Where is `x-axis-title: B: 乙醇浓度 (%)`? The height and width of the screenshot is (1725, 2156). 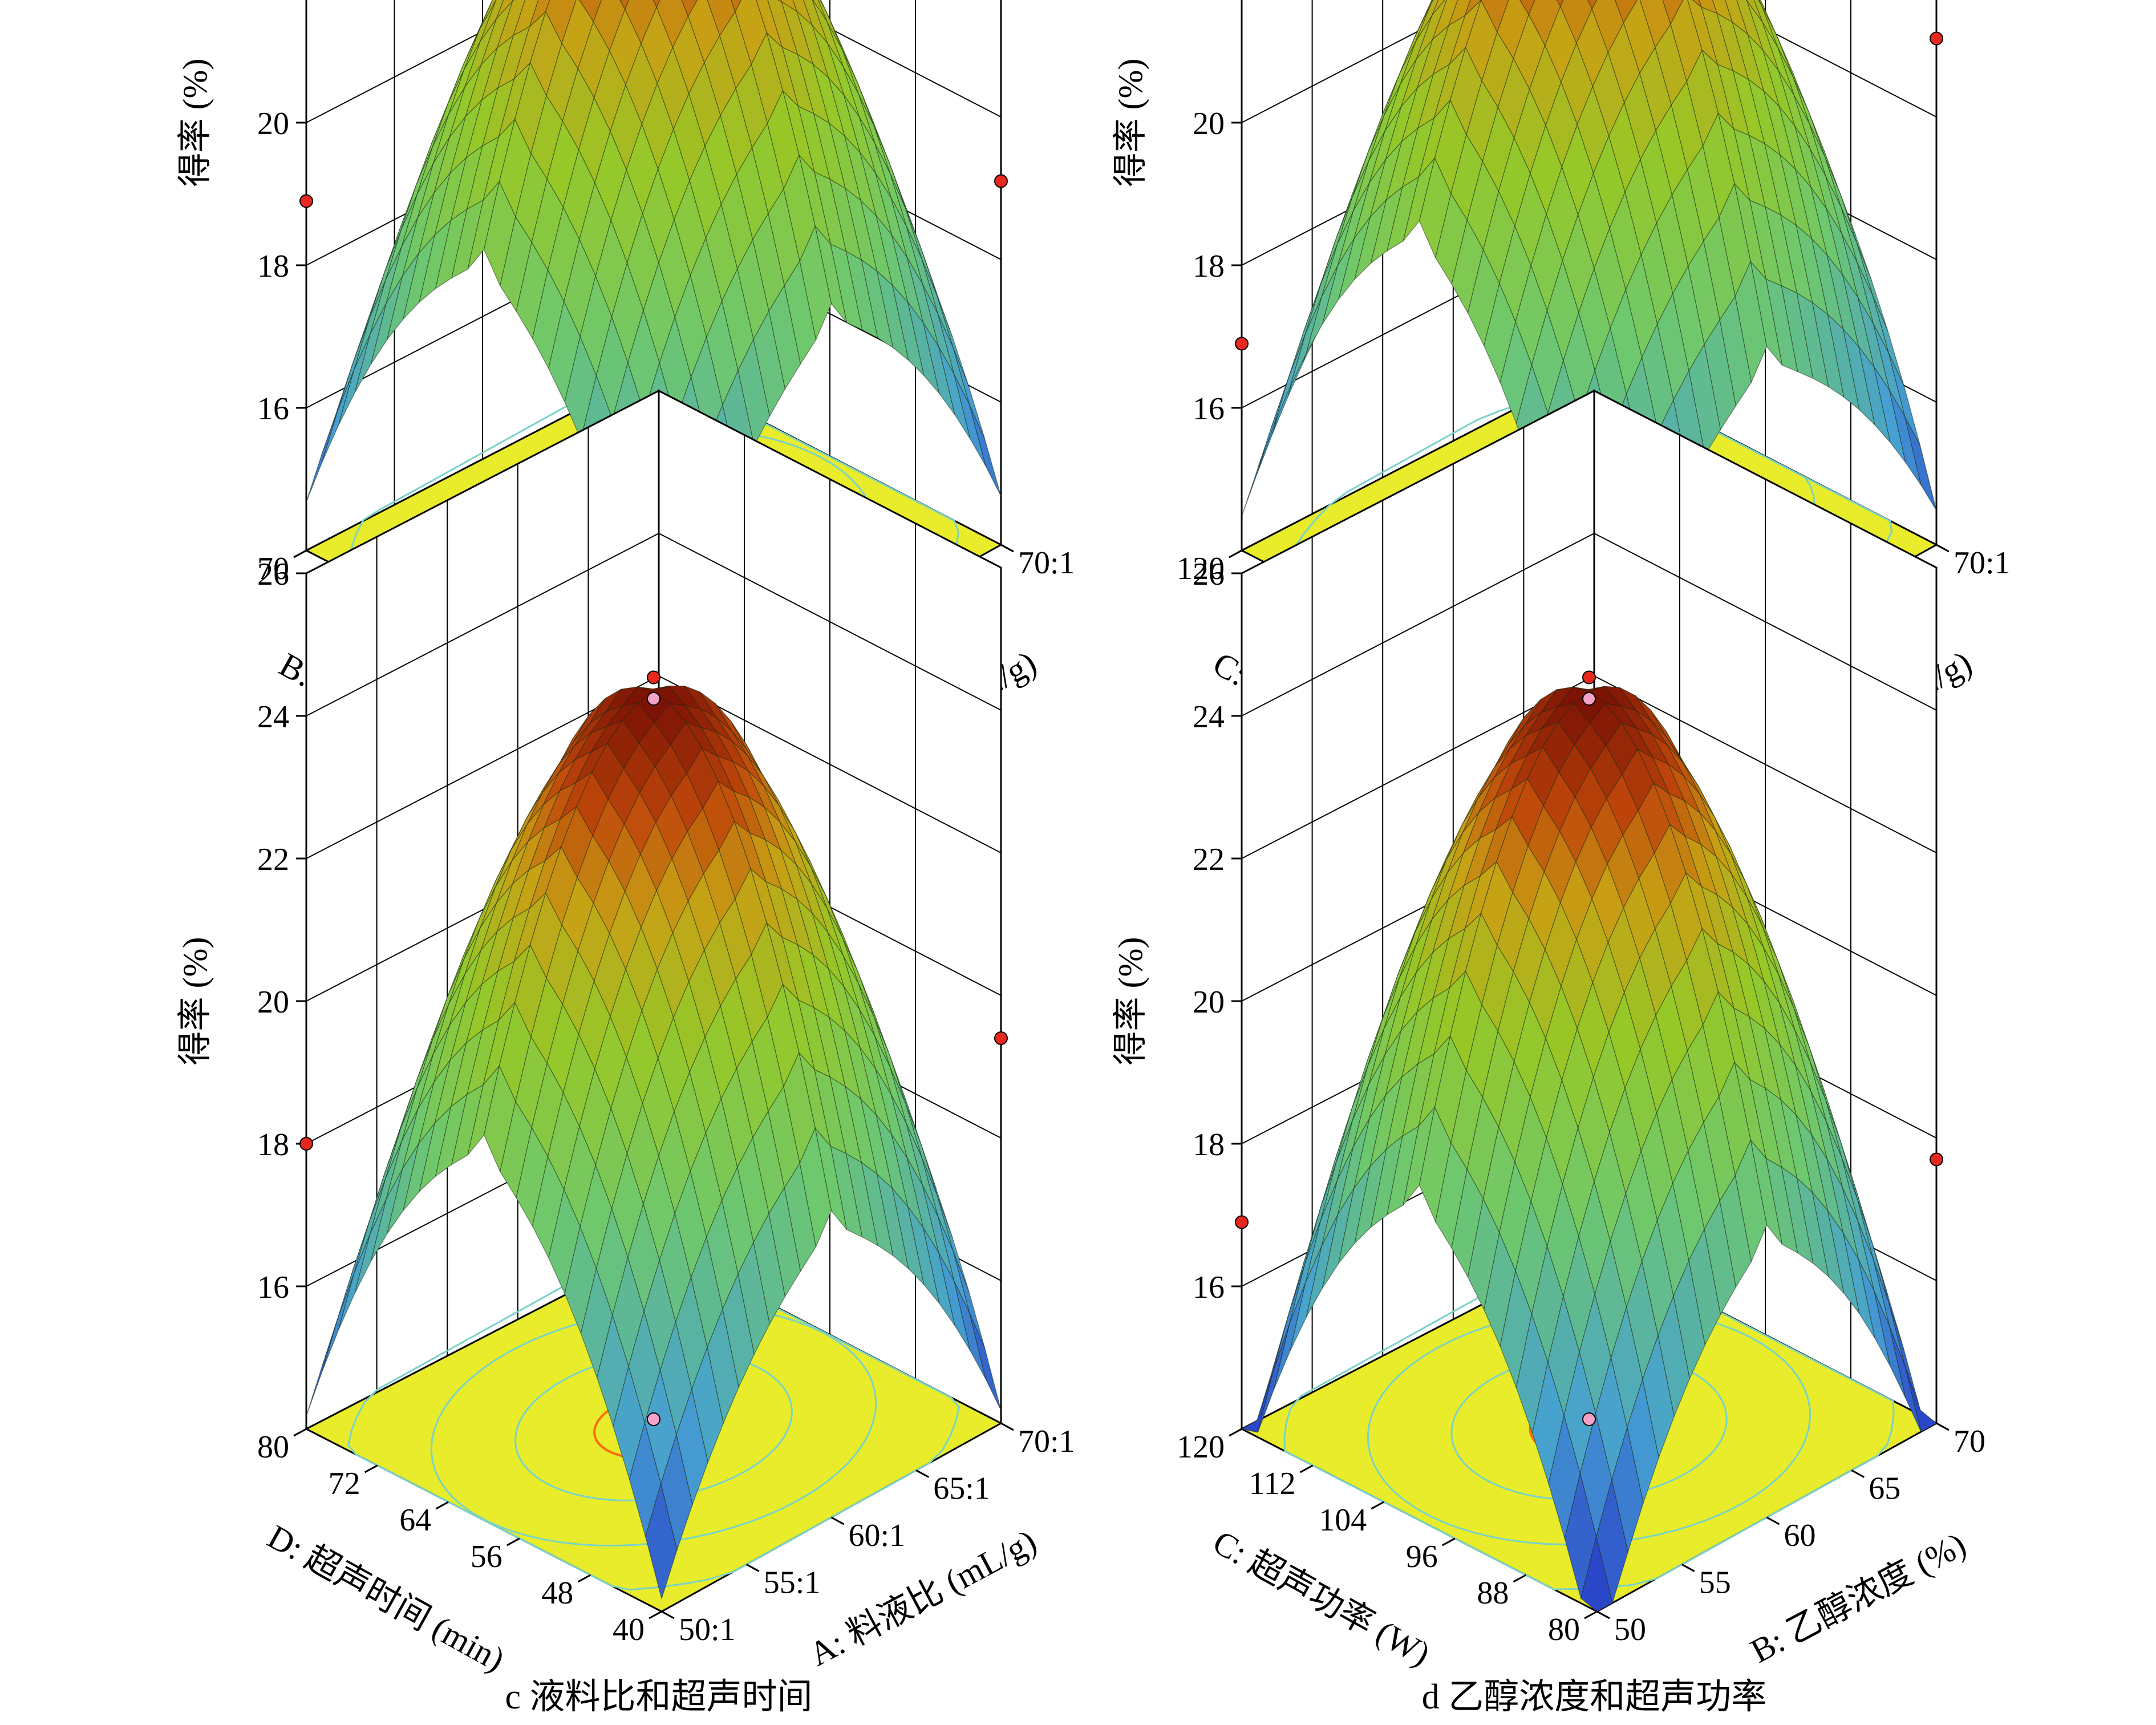
x-axis-title: B: 乙醇浓度 (%) is located at coordinates (1858, 1597).